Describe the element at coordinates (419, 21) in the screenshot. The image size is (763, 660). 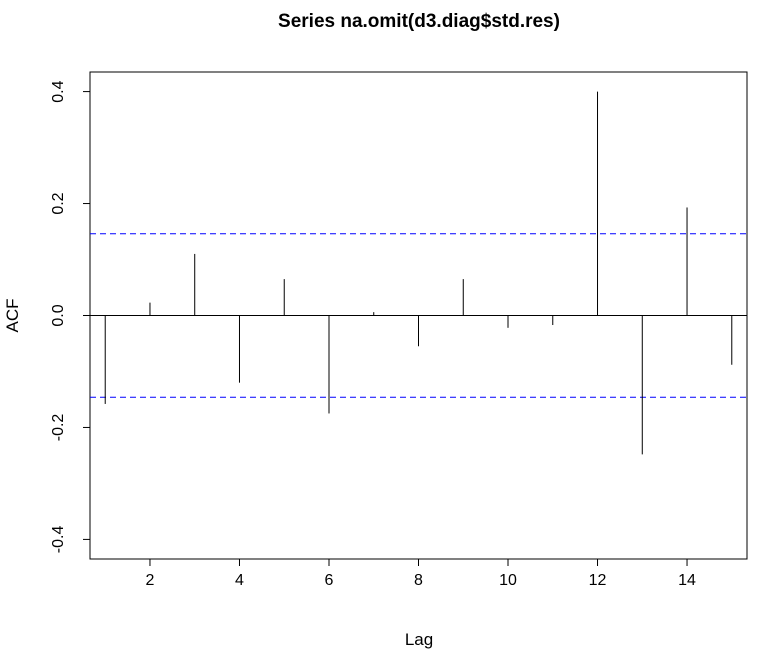
I see `chart-title: Series na.omit(d3.diag$std.res)` at that location.